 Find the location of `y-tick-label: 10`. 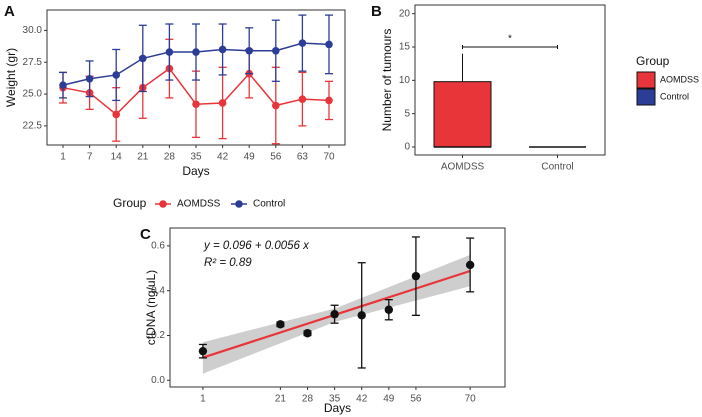

y-tick-label: 10 is located at coordinates (405, 80).